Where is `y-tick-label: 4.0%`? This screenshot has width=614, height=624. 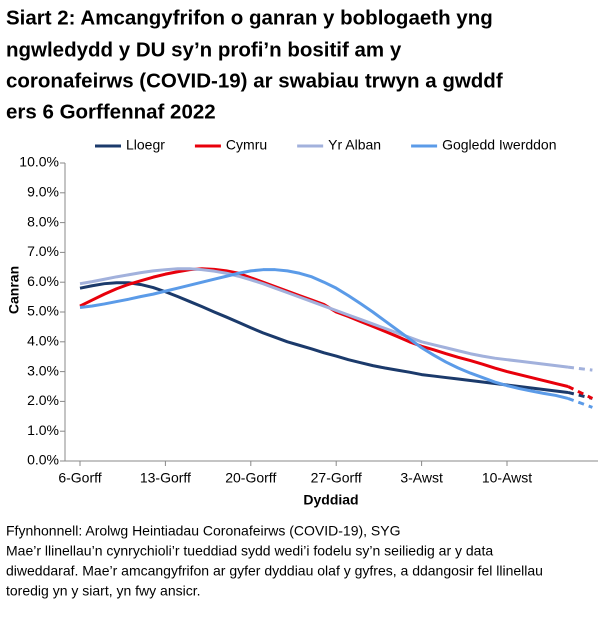
y-tick-label: 4.0% is located at coordinates (43, 341).